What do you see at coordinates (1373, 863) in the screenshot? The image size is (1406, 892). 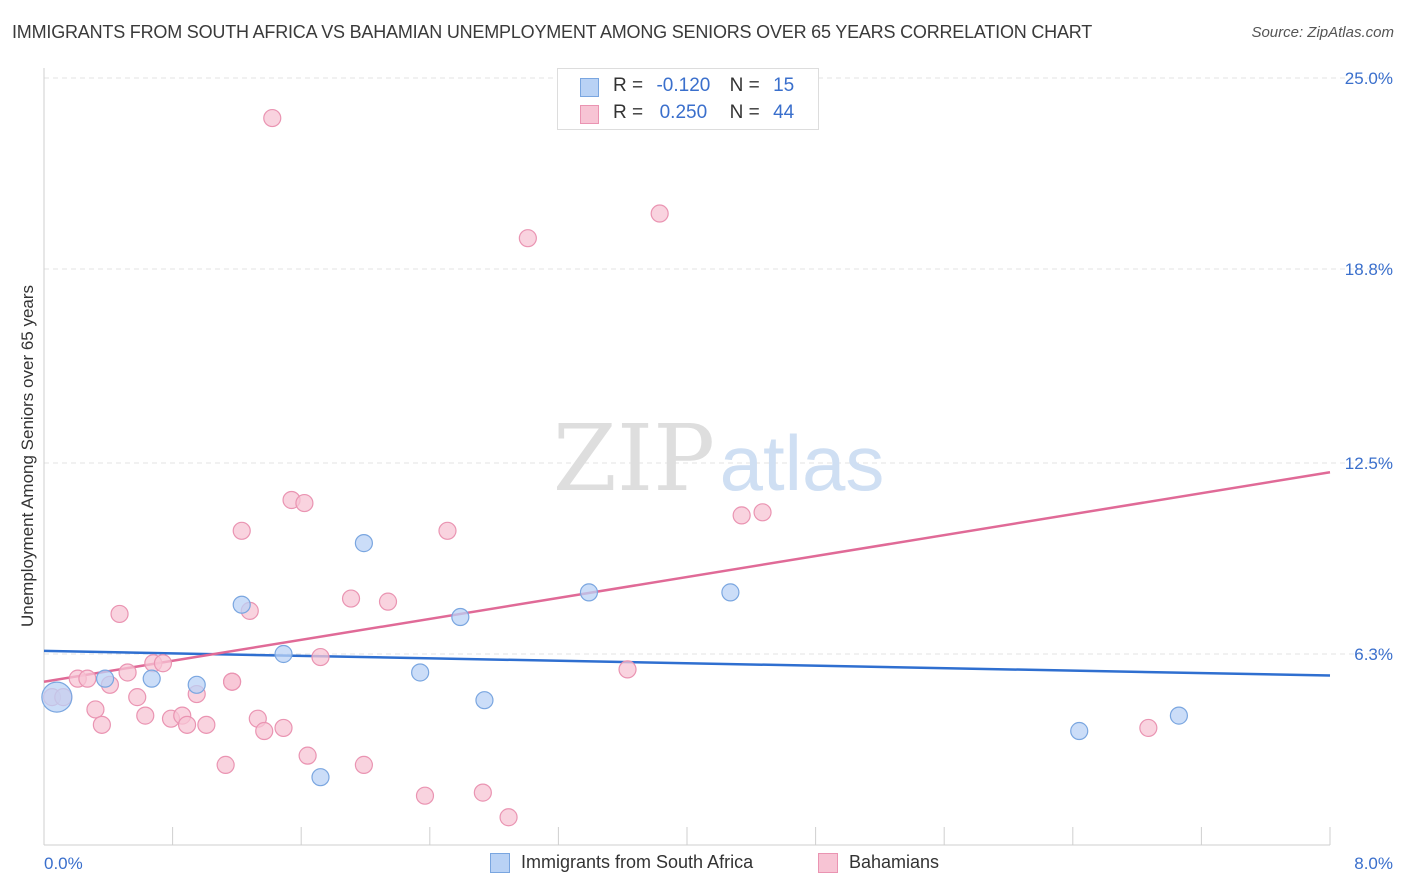 I see `x-tick-label: 8.0%` at bounding box center [1373, 863].